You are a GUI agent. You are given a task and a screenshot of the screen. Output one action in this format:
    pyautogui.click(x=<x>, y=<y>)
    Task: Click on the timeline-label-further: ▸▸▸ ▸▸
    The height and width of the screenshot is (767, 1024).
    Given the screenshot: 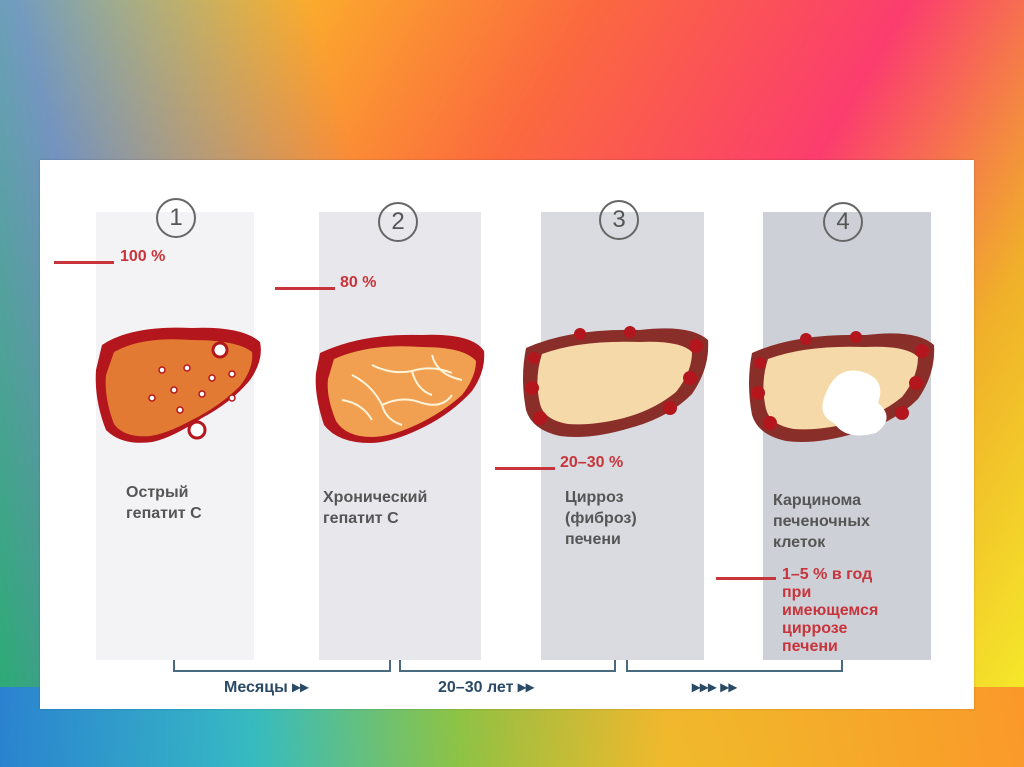 What is the action you would take?
    pyautogui.click(x=714, y=687)
    